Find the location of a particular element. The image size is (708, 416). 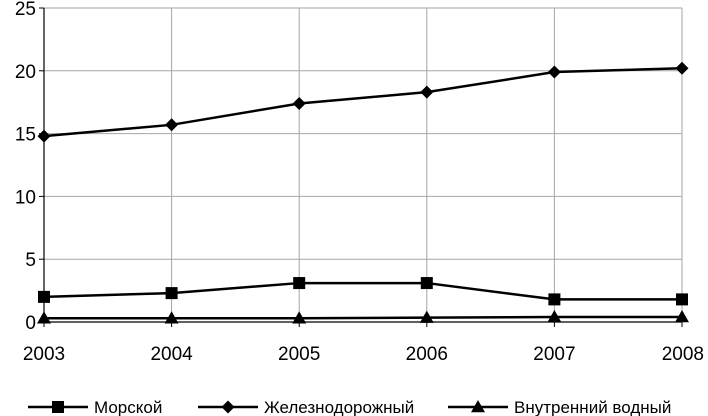

x-tick-label: 2008 is located at coordinates (683, 354).